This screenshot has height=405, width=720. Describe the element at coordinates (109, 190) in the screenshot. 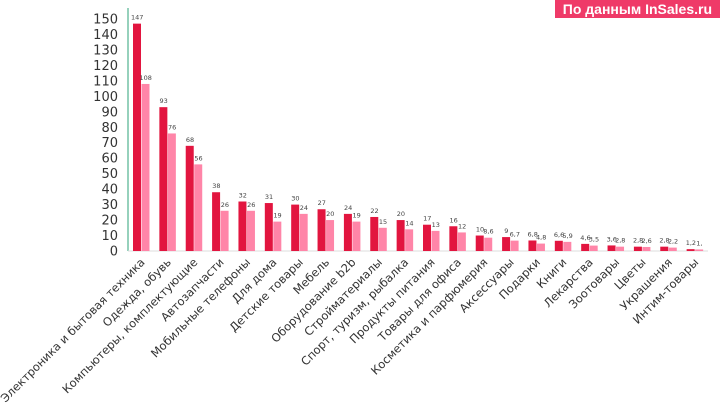

I see `y-tick-label: 40` at that location.